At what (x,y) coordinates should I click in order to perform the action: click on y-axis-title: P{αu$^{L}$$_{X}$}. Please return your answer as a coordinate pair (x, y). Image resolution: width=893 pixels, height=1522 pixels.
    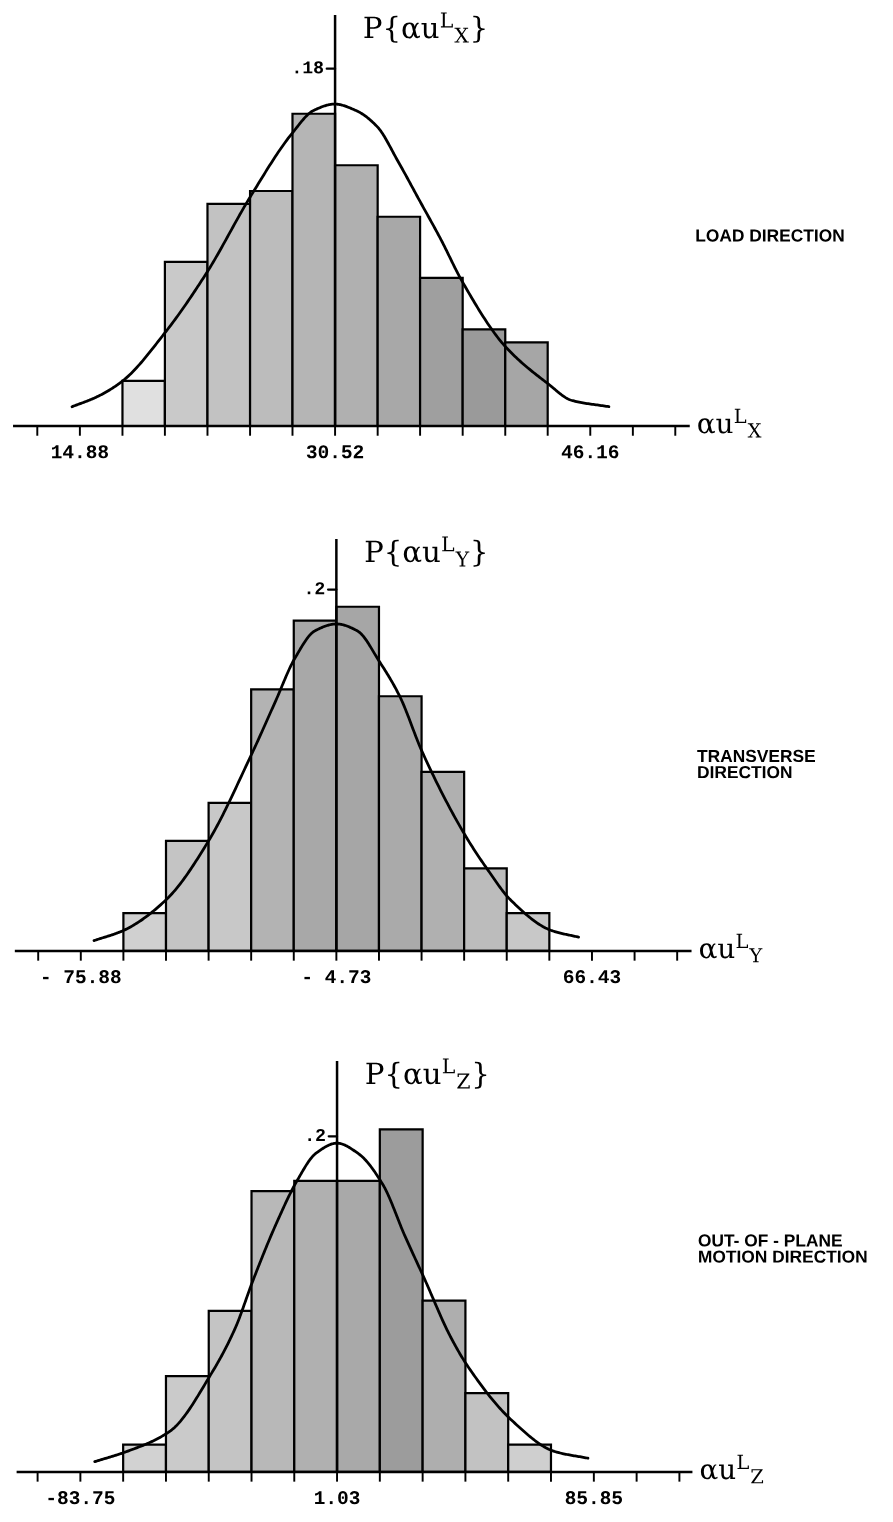
    Looking at the image, I should click on (424, 27).